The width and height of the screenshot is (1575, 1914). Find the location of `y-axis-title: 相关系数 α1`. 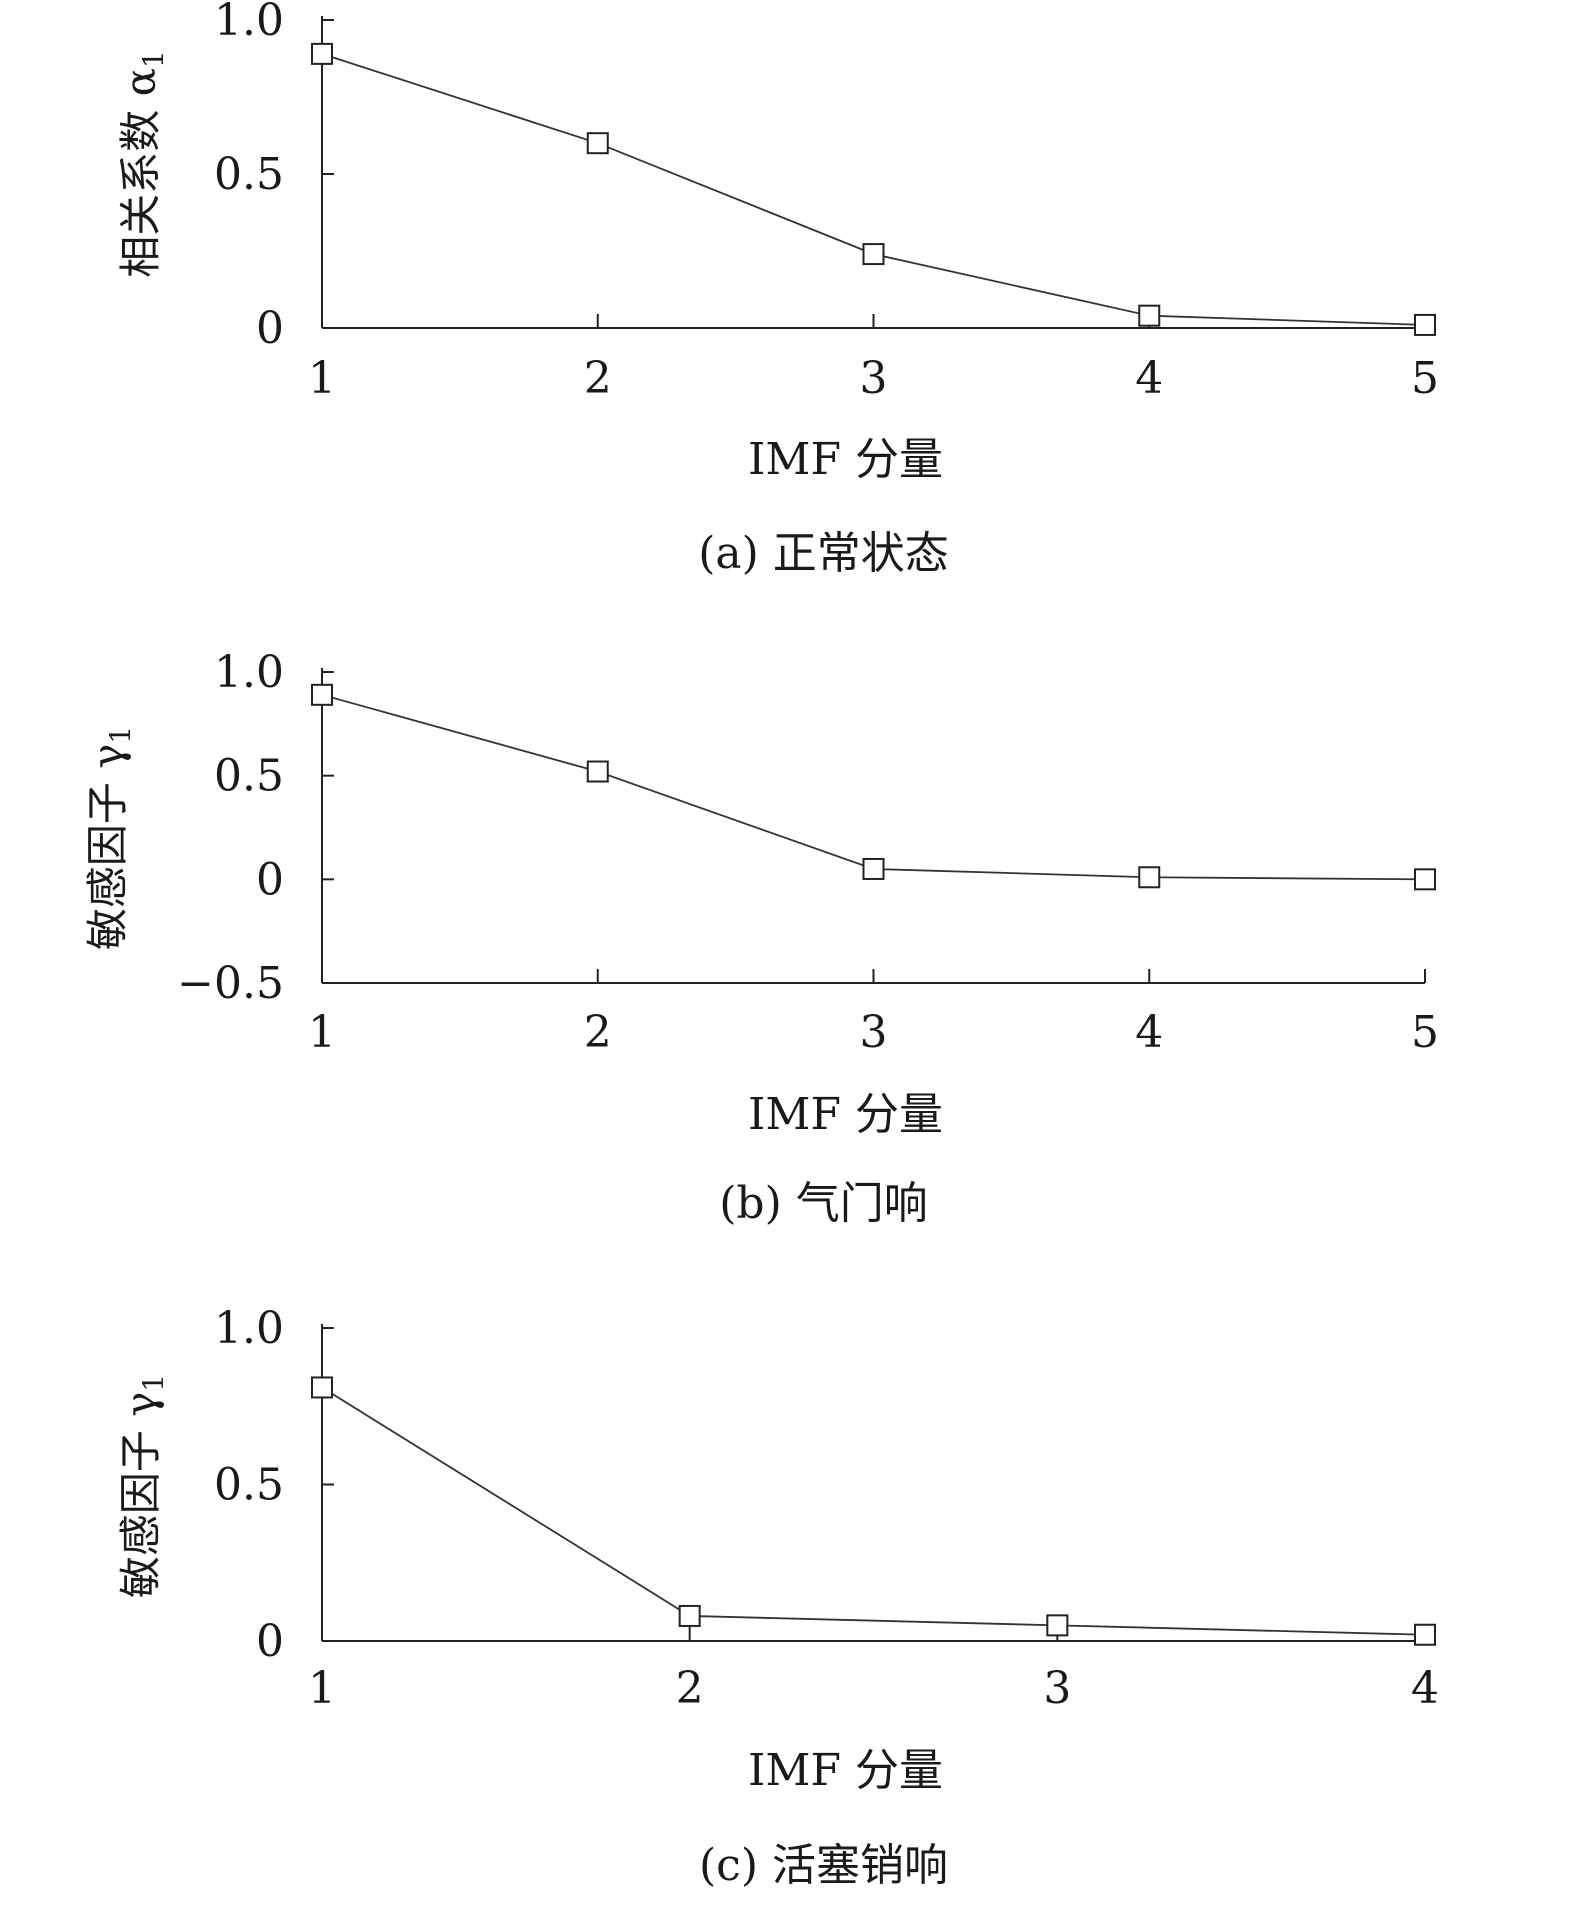

y-axis-title: 相关系数 α1 is located at coordinates (143, 164).